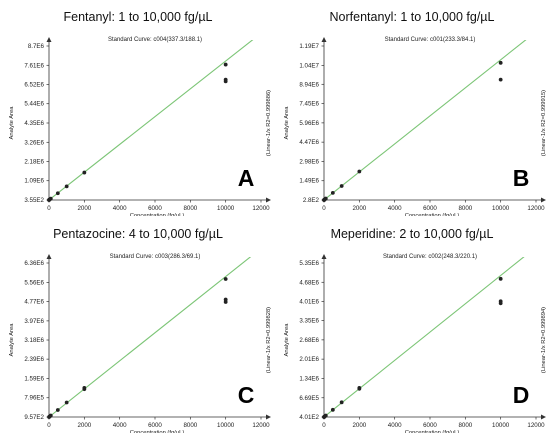 The image size is (550, 433). I want to click on y-tick-label: 9.57E2, so click(34, 417).